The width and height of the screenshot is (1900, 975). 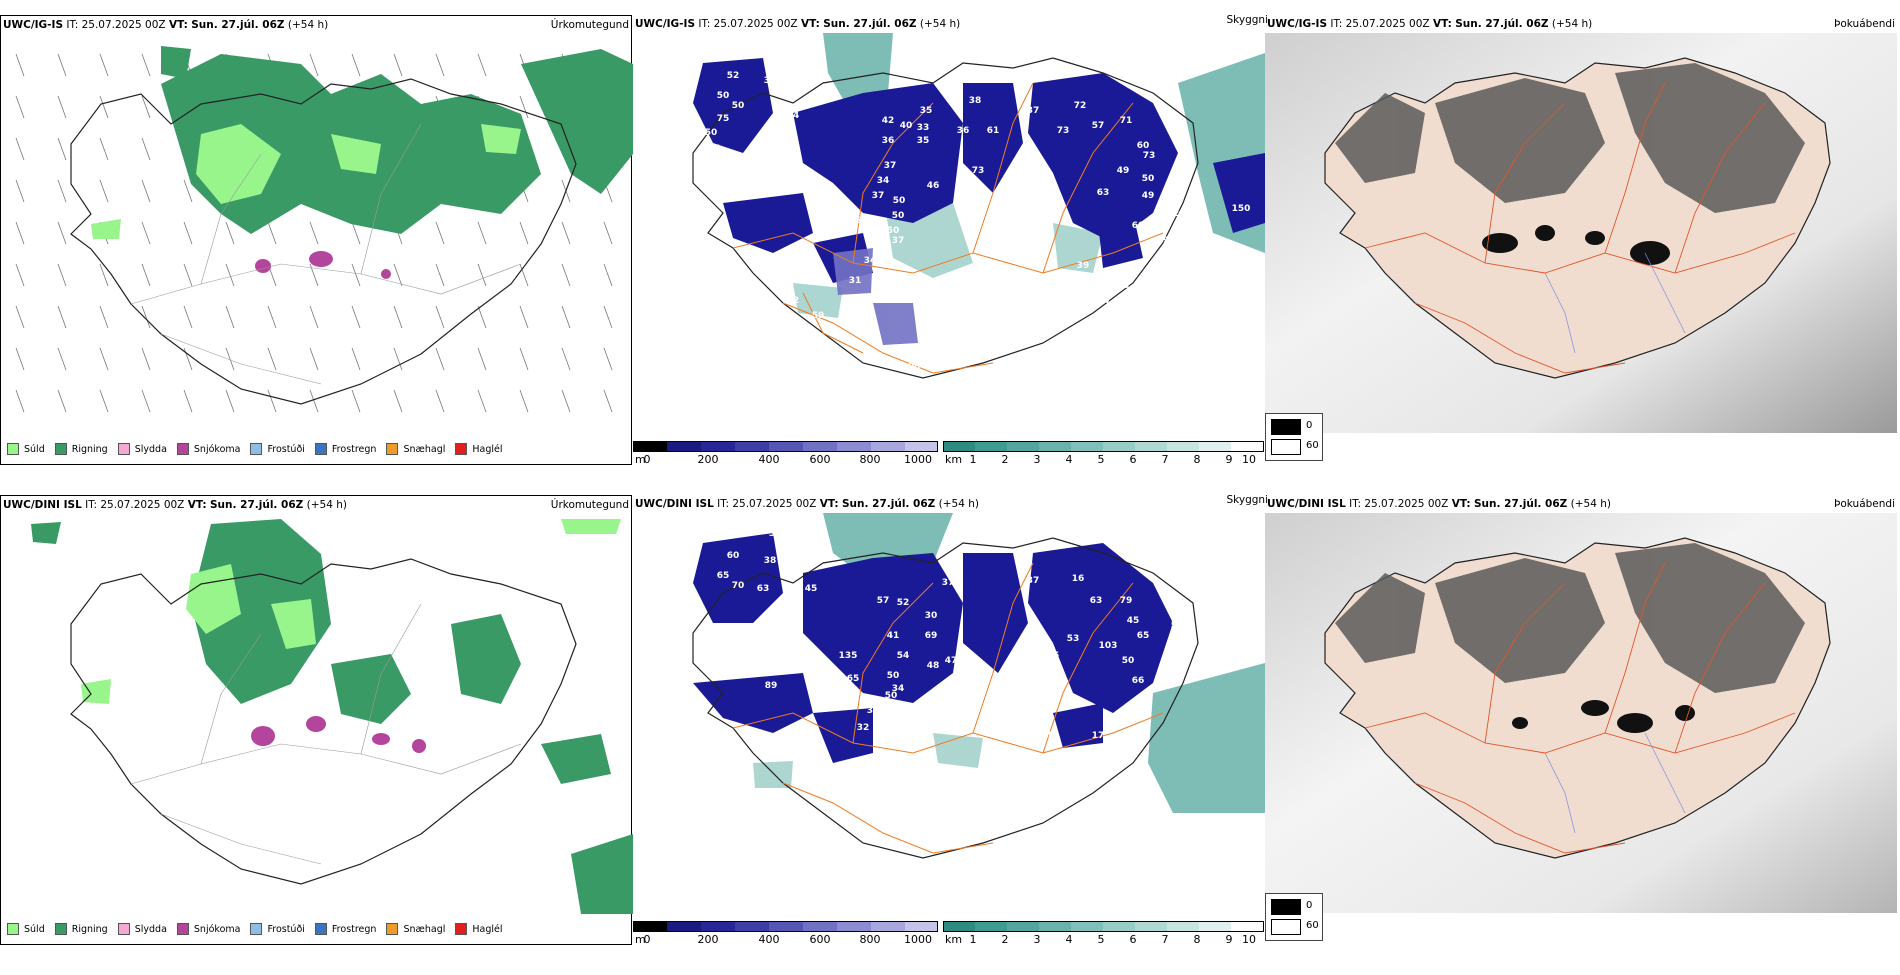 What do you see at coordinates (674, 504) in the screenshot?
I see `model-name: UWC/DINI ISL` at bounding box center [674, 504].